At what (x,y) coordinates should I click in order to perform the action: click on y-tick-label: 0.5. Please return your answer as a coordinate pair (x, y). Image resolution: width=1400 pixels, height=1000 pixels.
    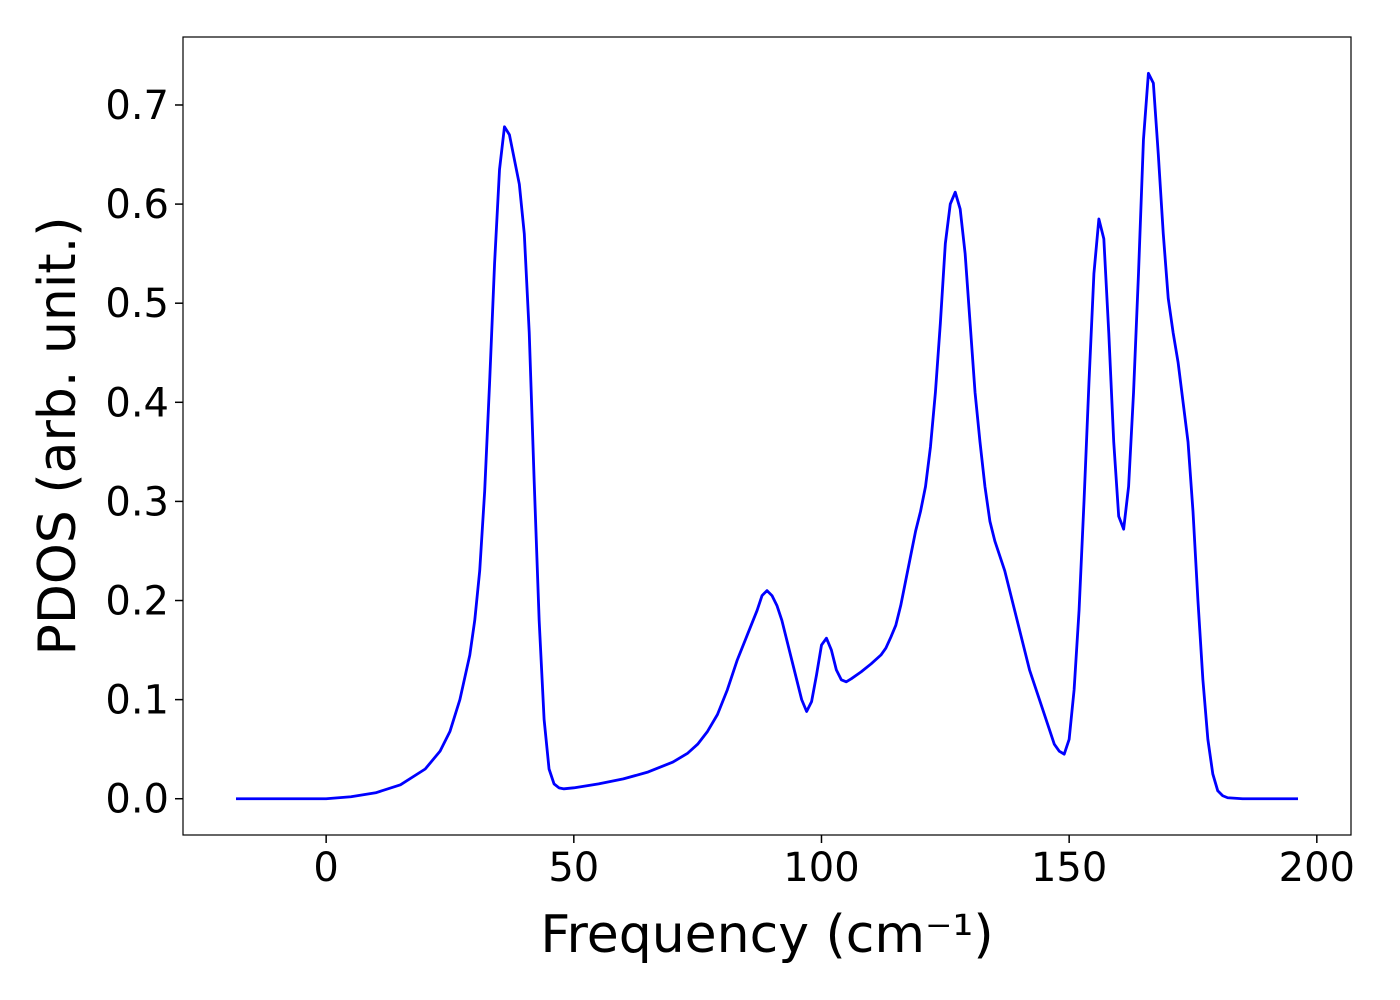
    Looking at the image, I should click on (137, 304).